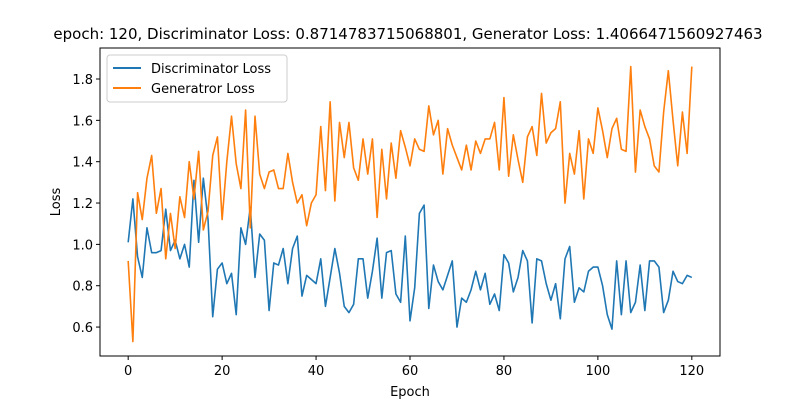  What do you see at coordinates (82, 245) in the screenshot?
I see `y-tick-label: 1.0` at bounding box center [82, 245].